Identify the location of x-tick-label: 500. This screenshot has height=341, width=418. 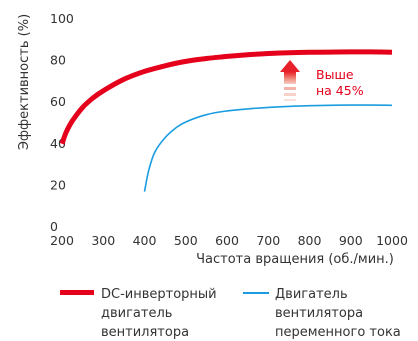
(186, 240).